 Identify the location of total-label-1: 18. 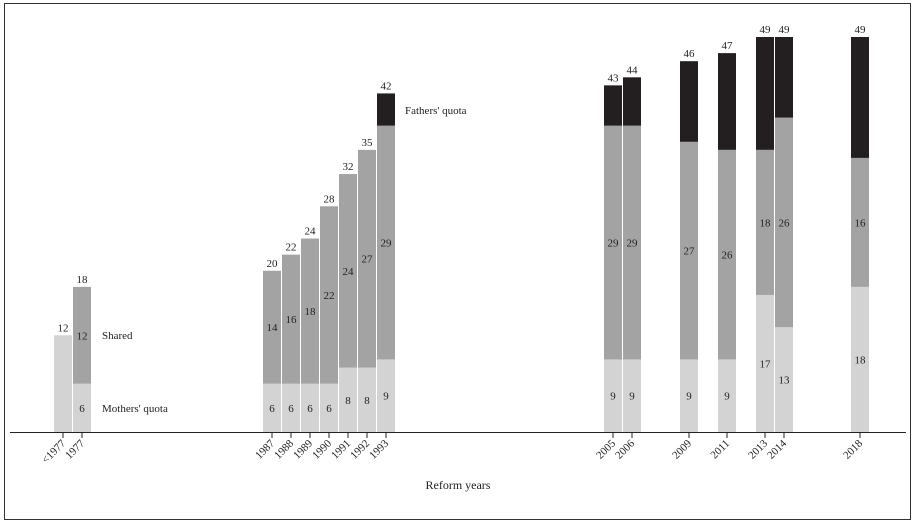
(83, 280).